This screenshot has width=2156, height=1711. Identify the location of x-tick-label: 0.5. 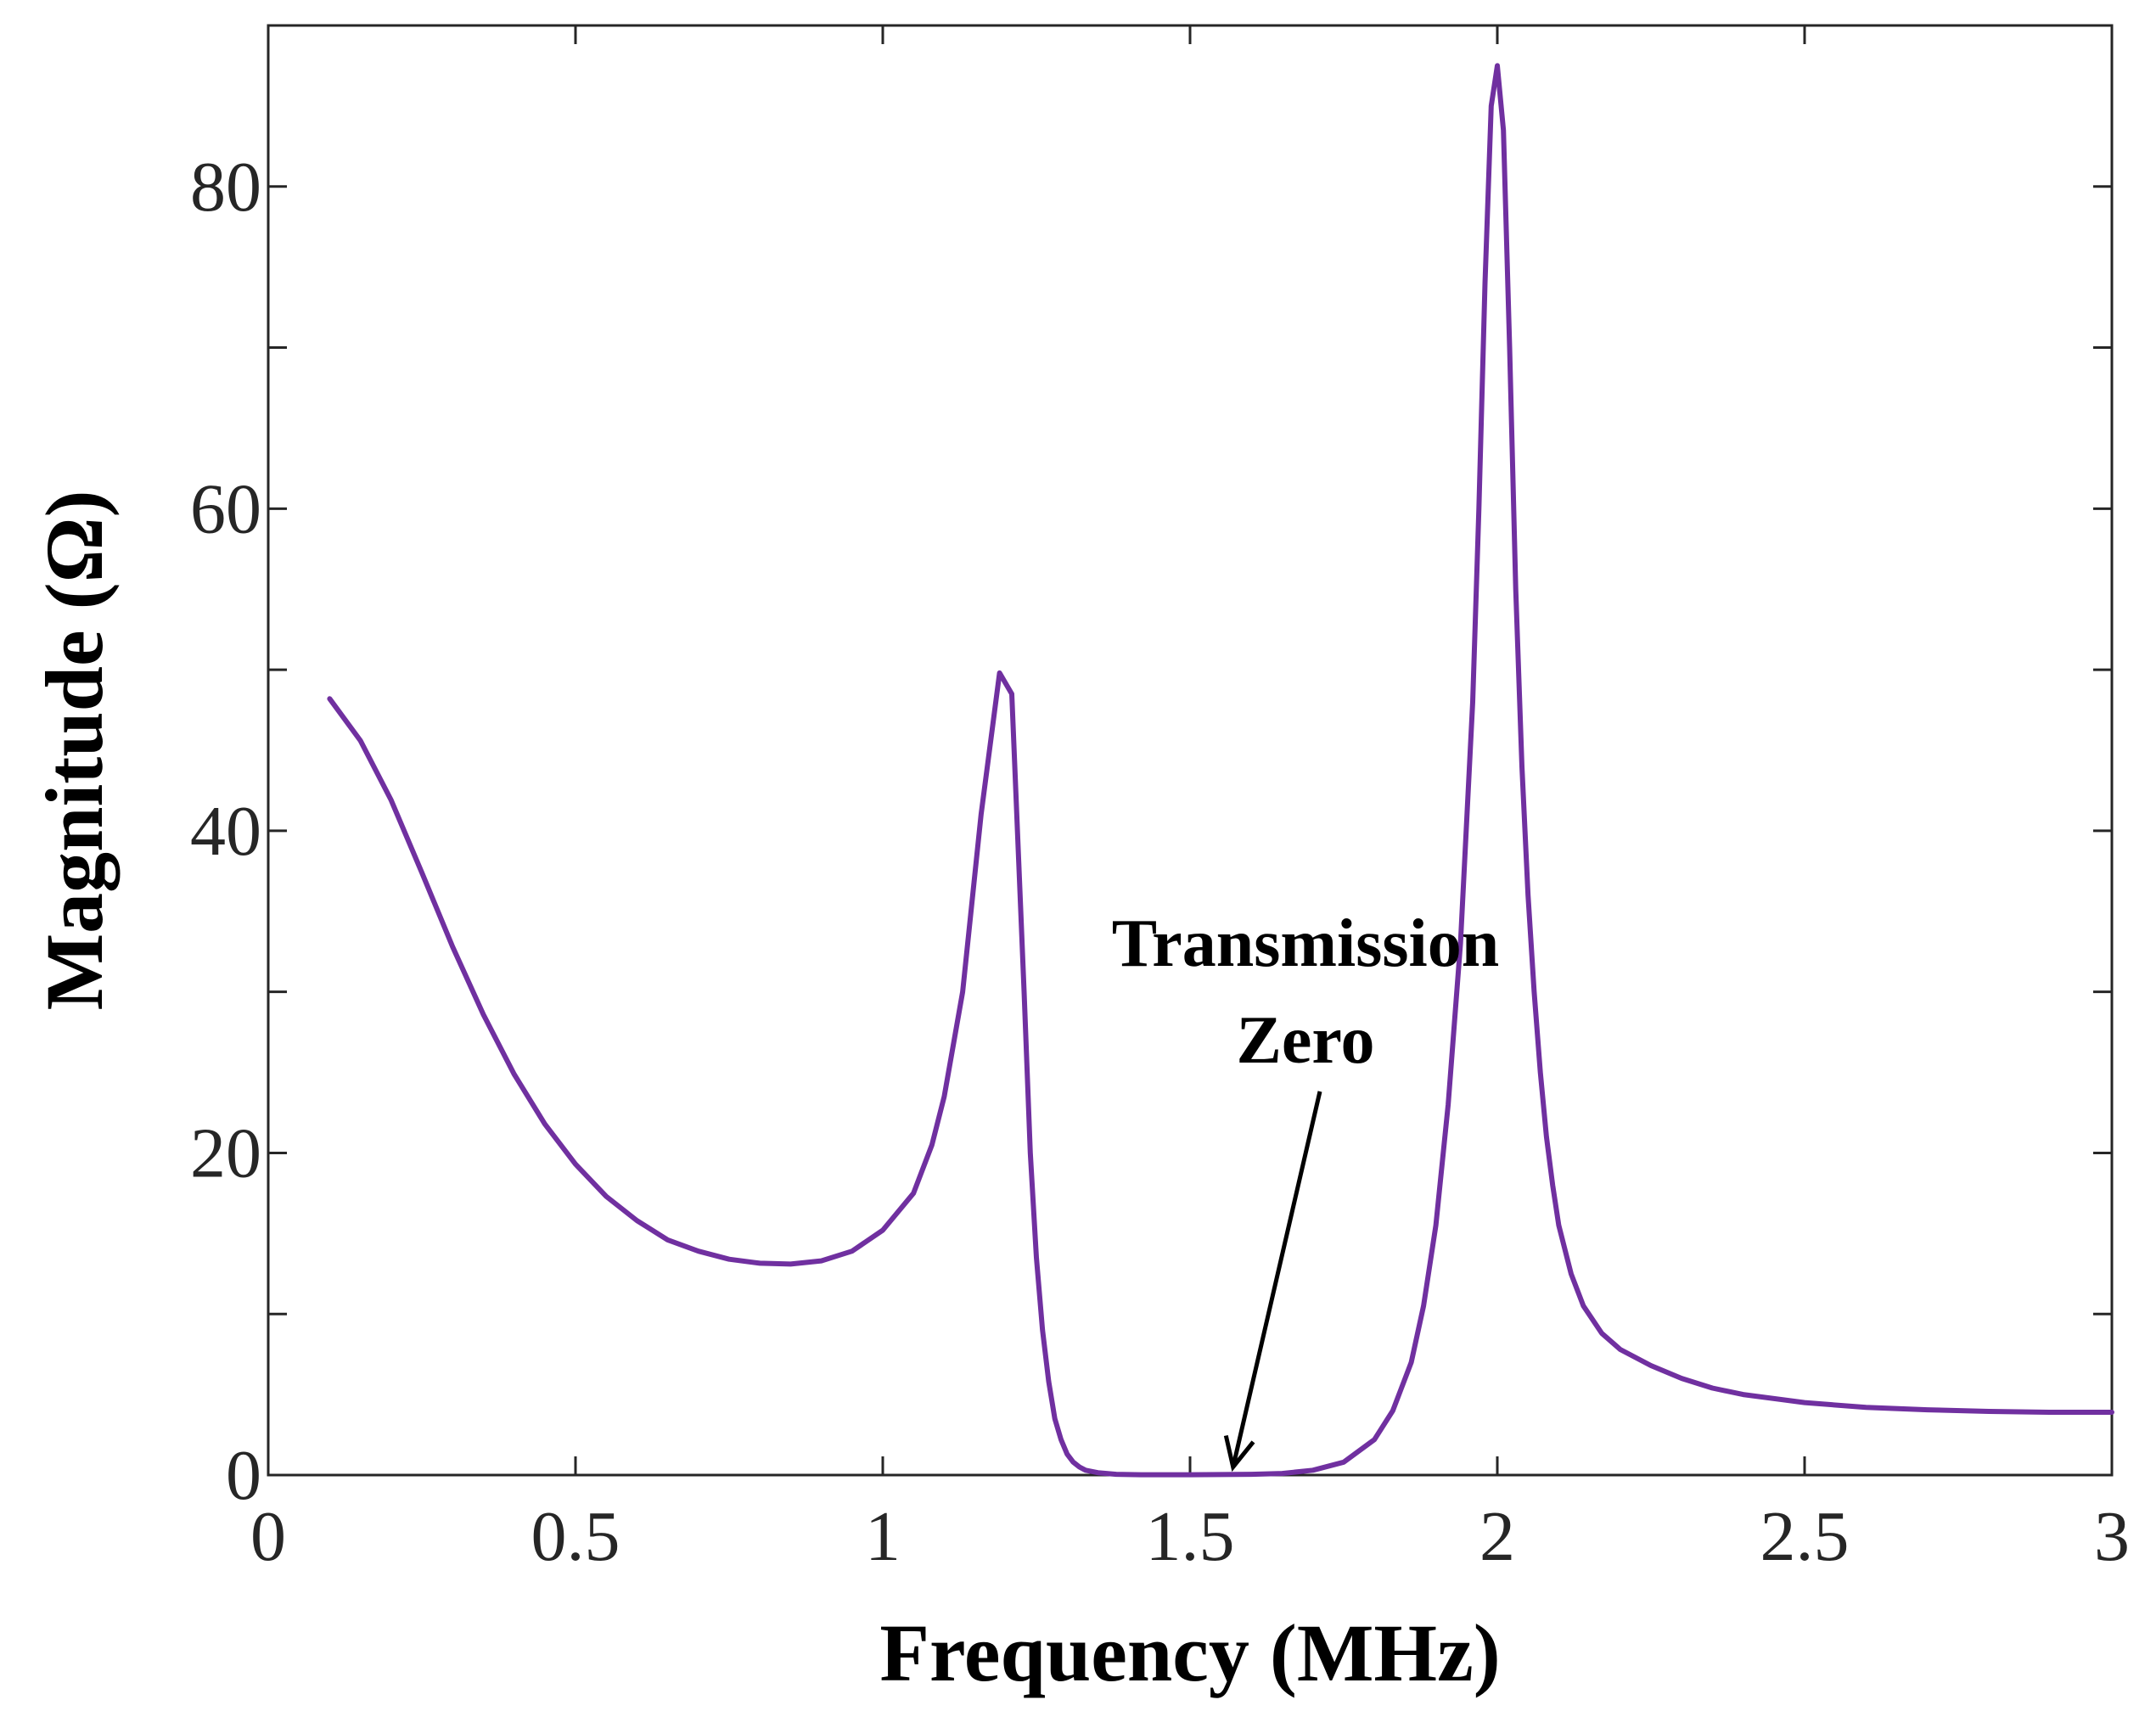
(575, 1536).